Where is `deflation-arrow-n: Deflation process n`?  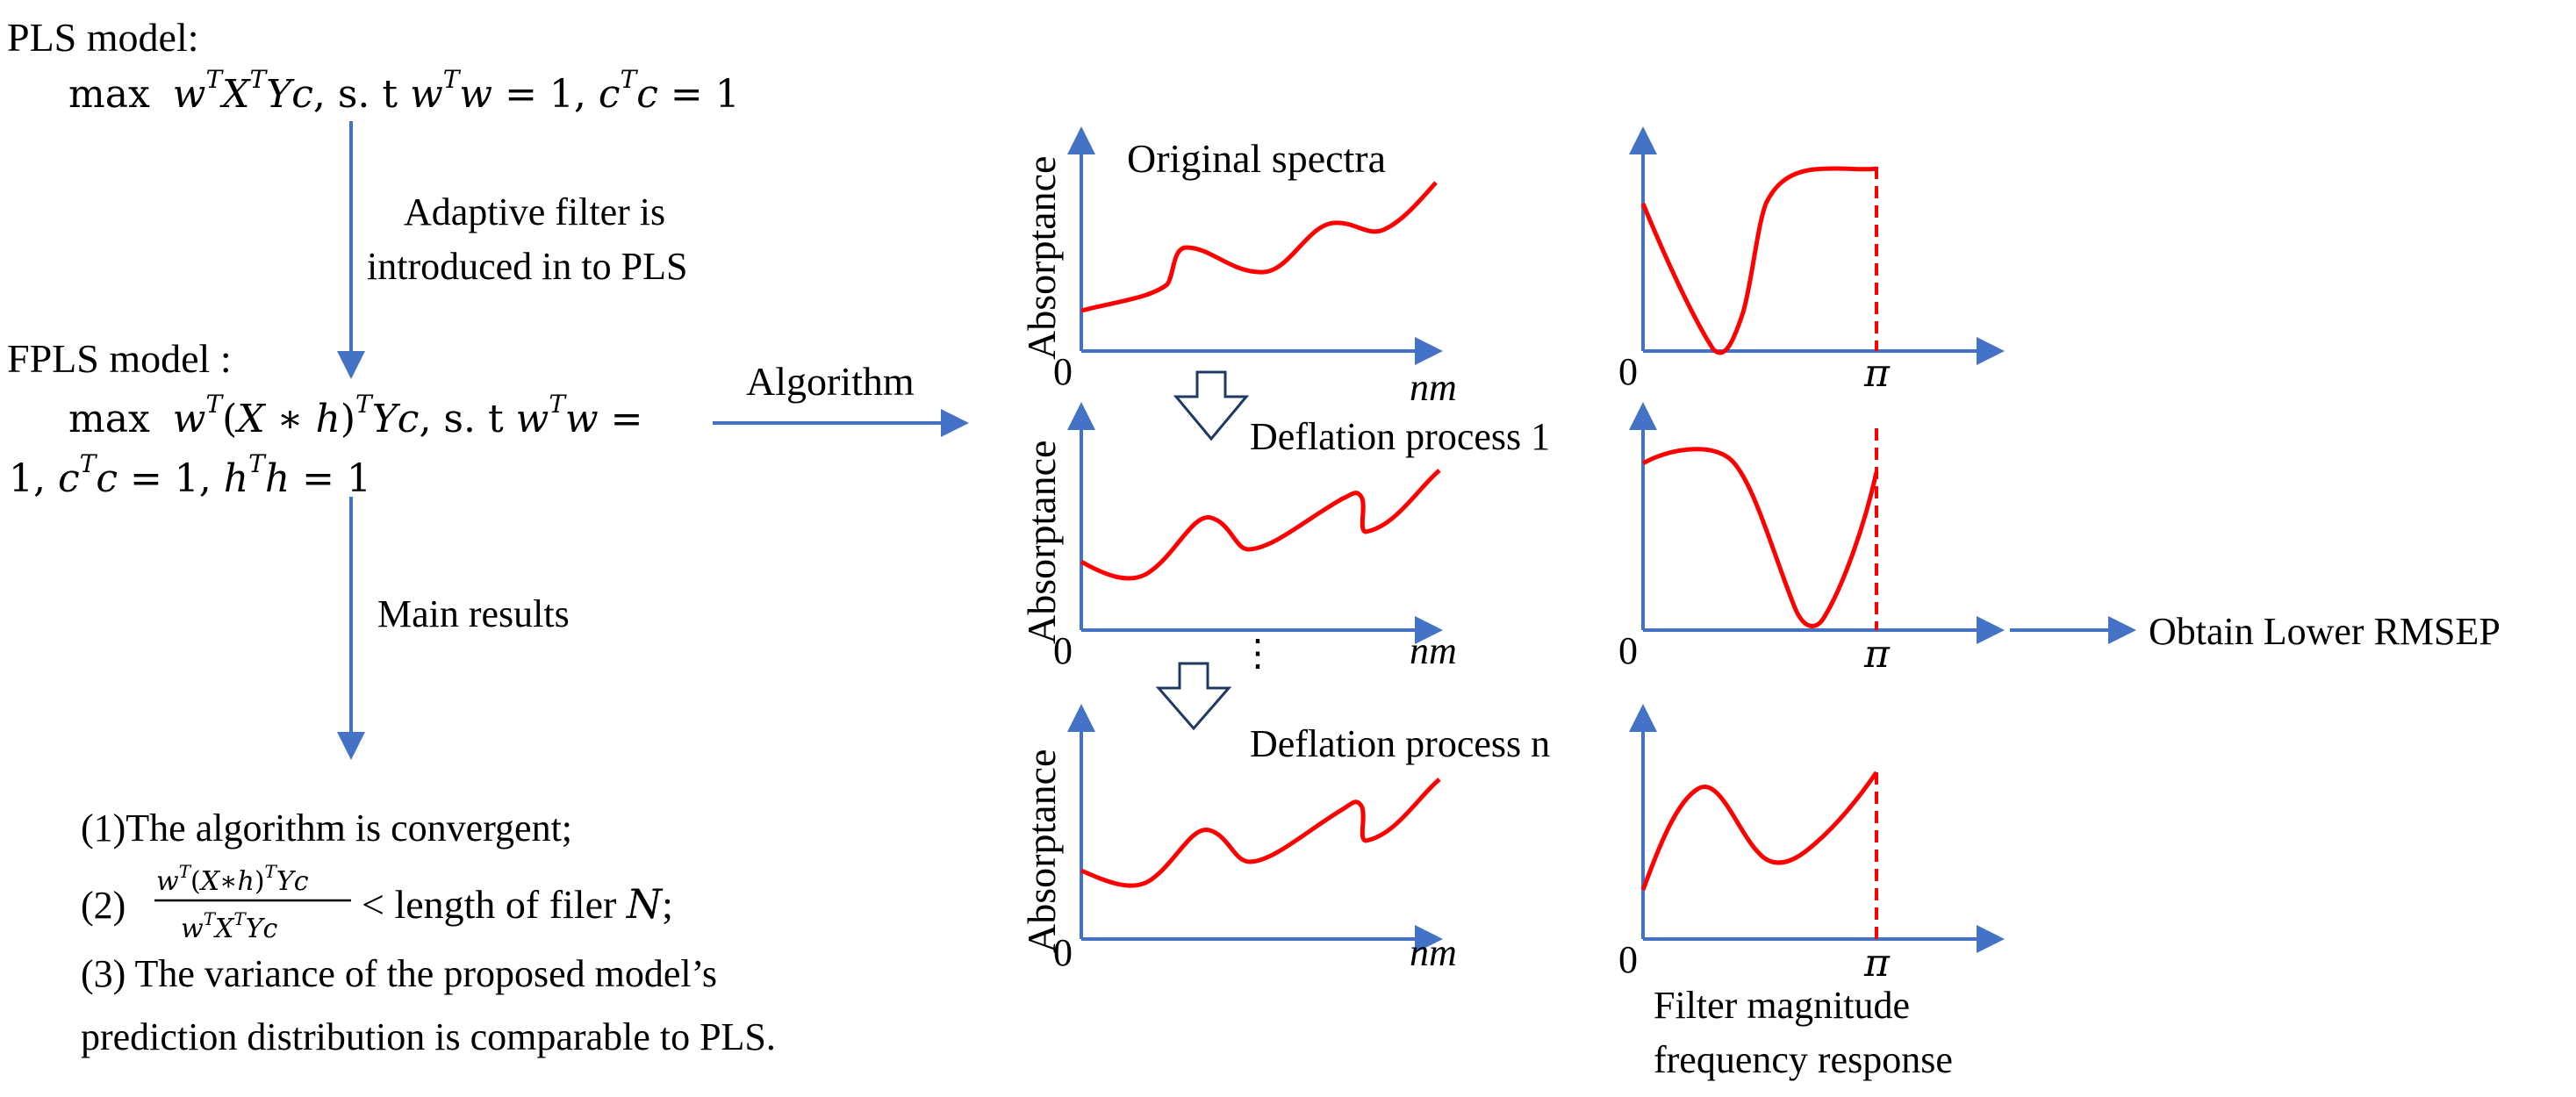 deflation-arrow-n: Deflation process n is located at coordinates (1352, 713).